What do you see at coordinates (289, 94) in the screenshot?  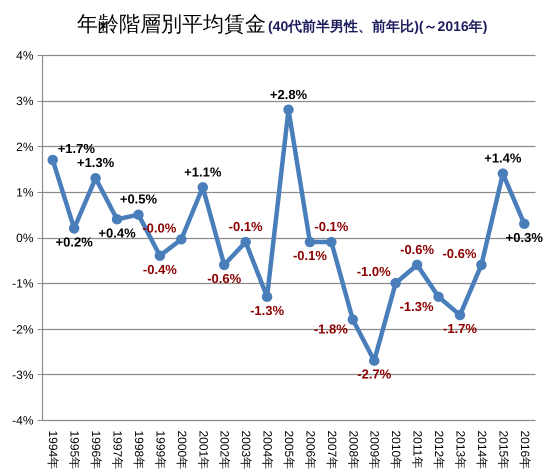 I see `data-label: +2.8%` at bounding box center [289, 94].